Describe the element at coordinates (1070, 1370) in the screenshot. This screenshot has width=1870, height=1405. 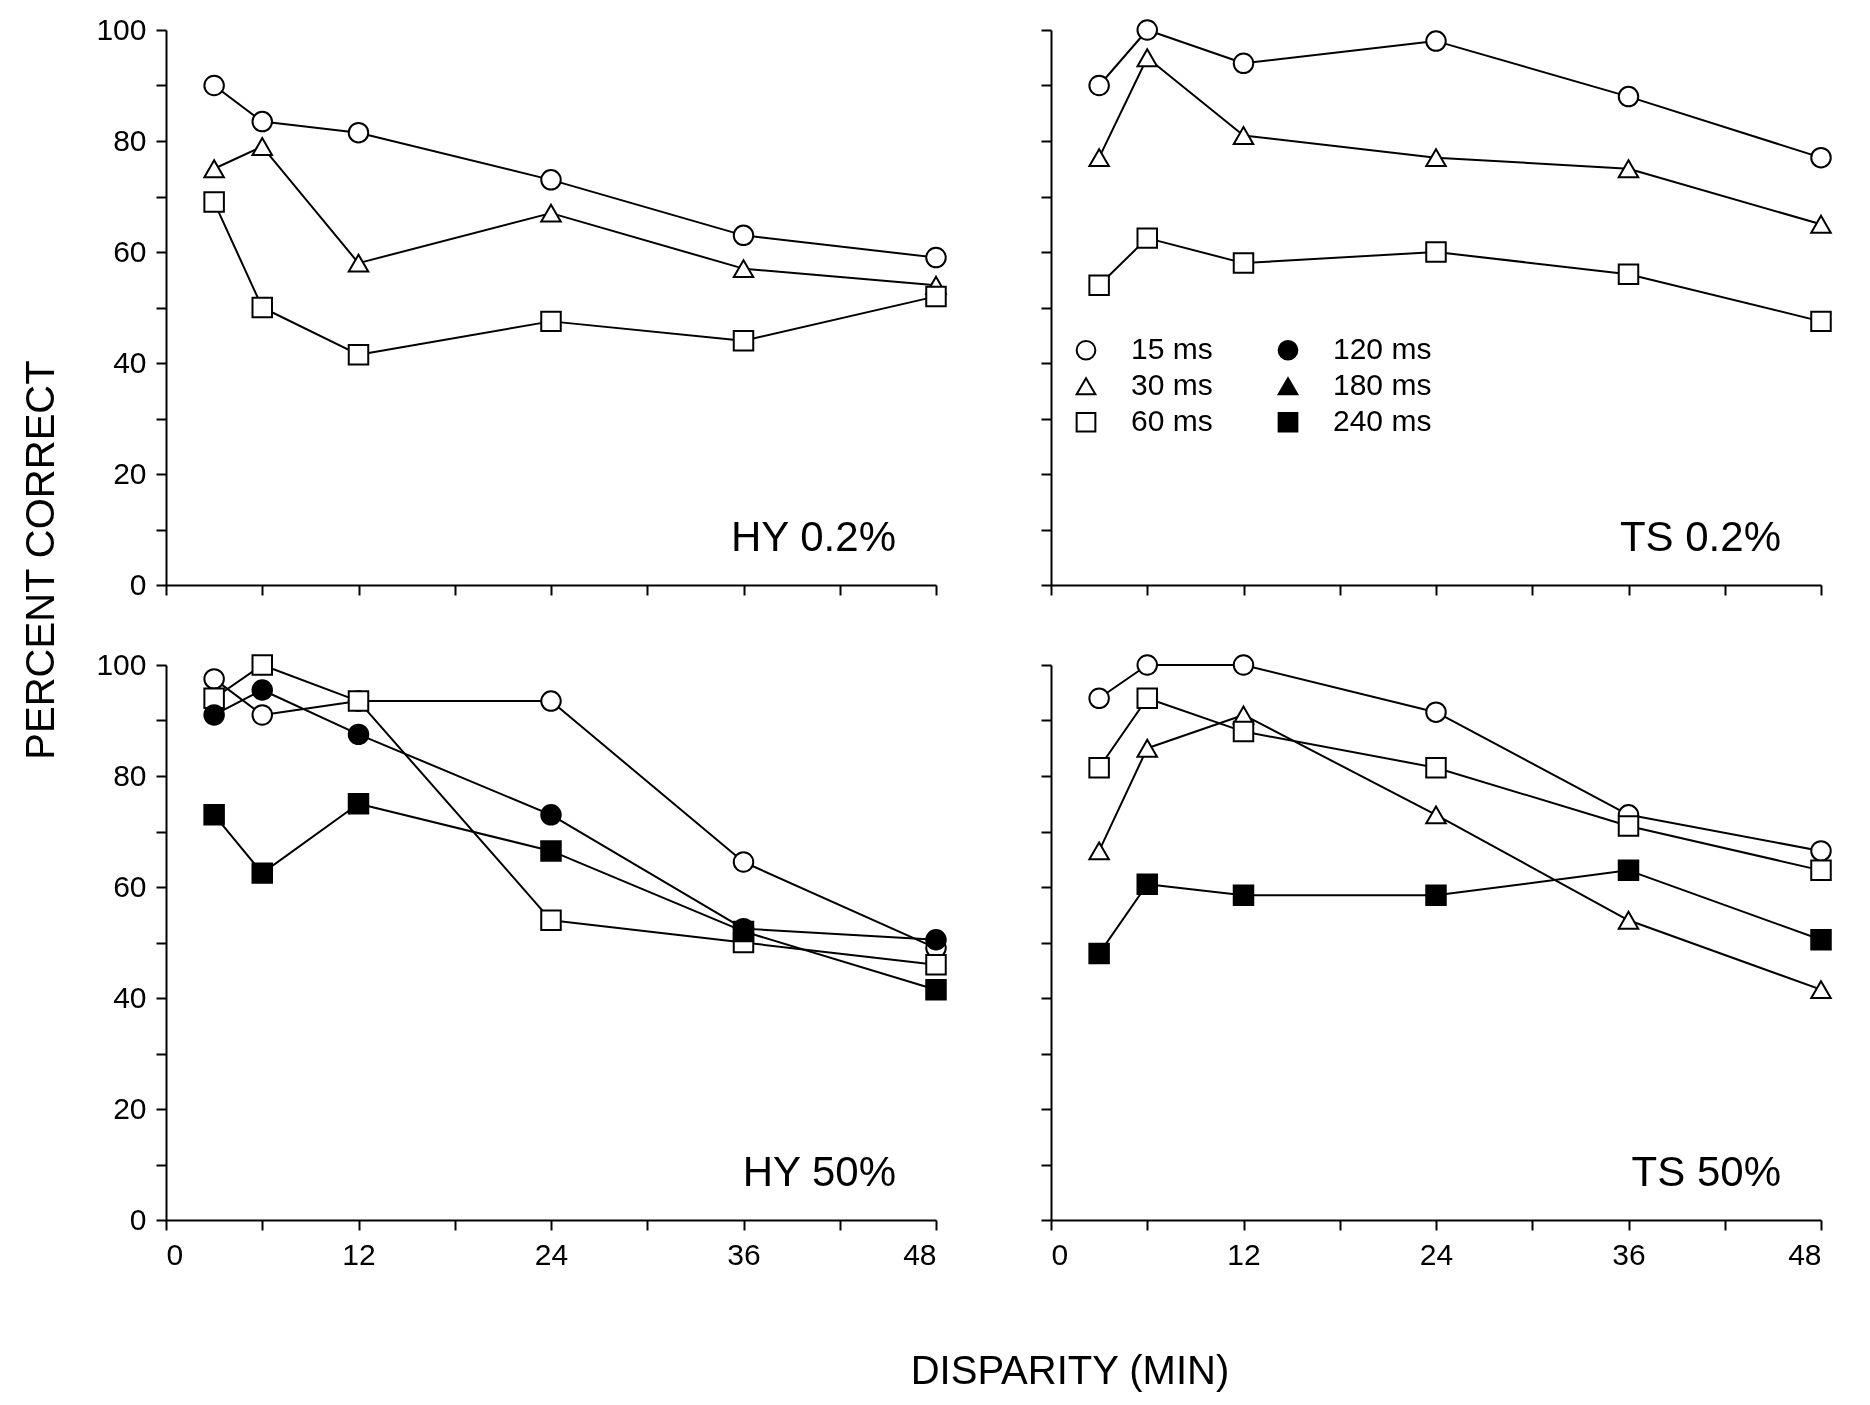
I see `x-axis-title: DISPARITY (MIN)` at that location.